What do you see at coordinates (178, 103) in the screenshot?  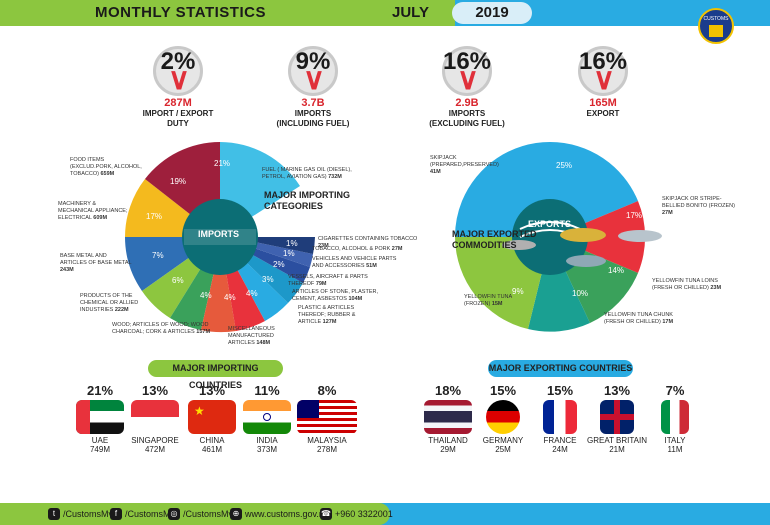 I see `stat-value: 287M` at bounding box center [178, 103].